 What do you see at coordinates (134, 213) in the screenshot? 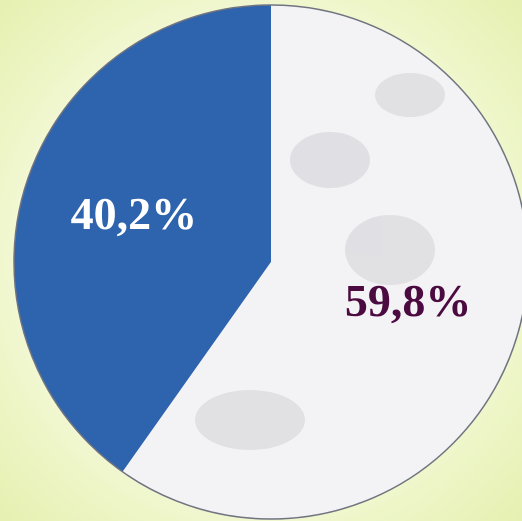
I see `slice-label: 40,2%` at bounding box center [134, 213].